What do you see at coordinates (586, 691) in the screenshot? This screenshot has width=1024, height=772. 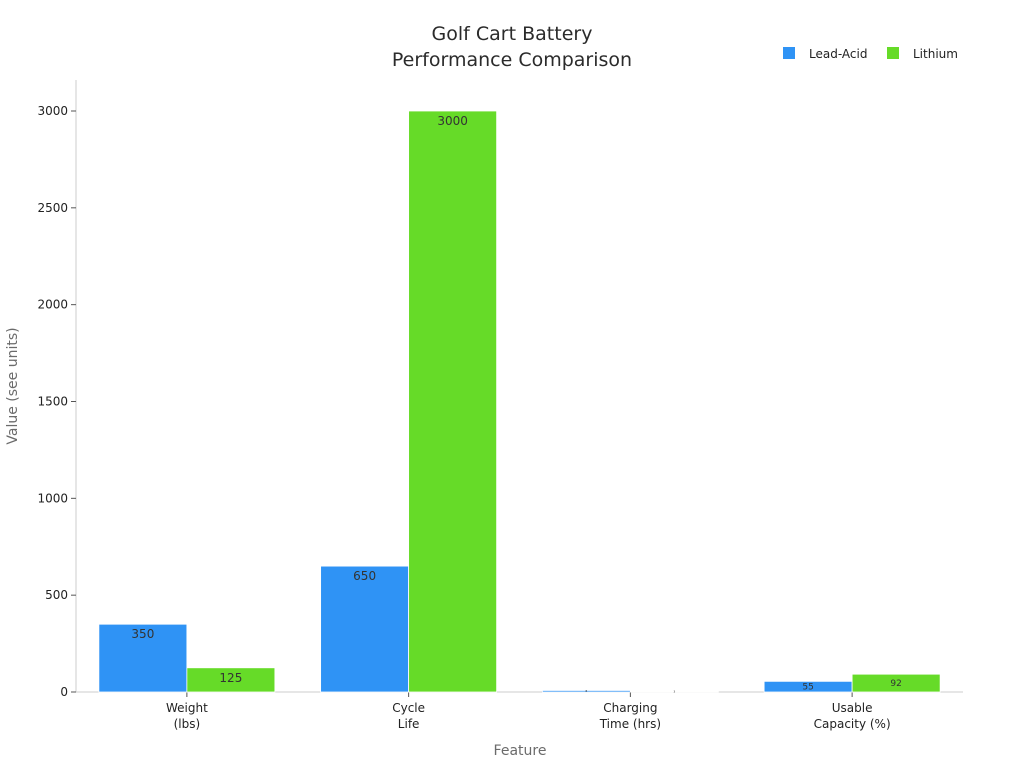 I see `bar-value-label: 8` at bounding box center [586, 691].